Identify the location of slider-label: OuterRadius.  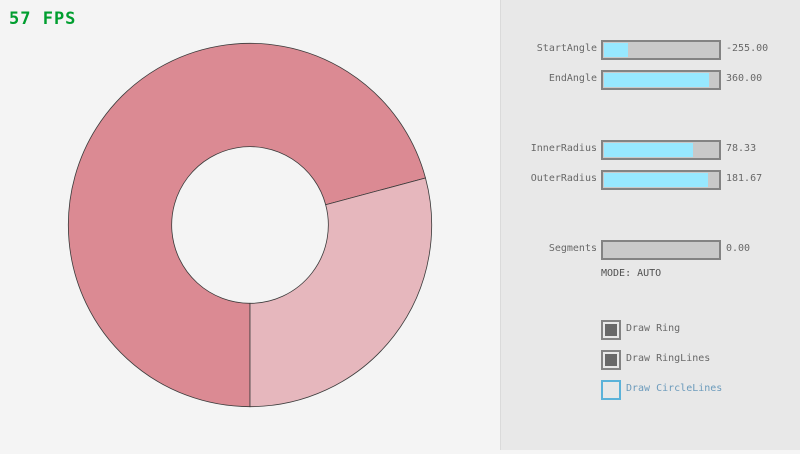
(563, 178).